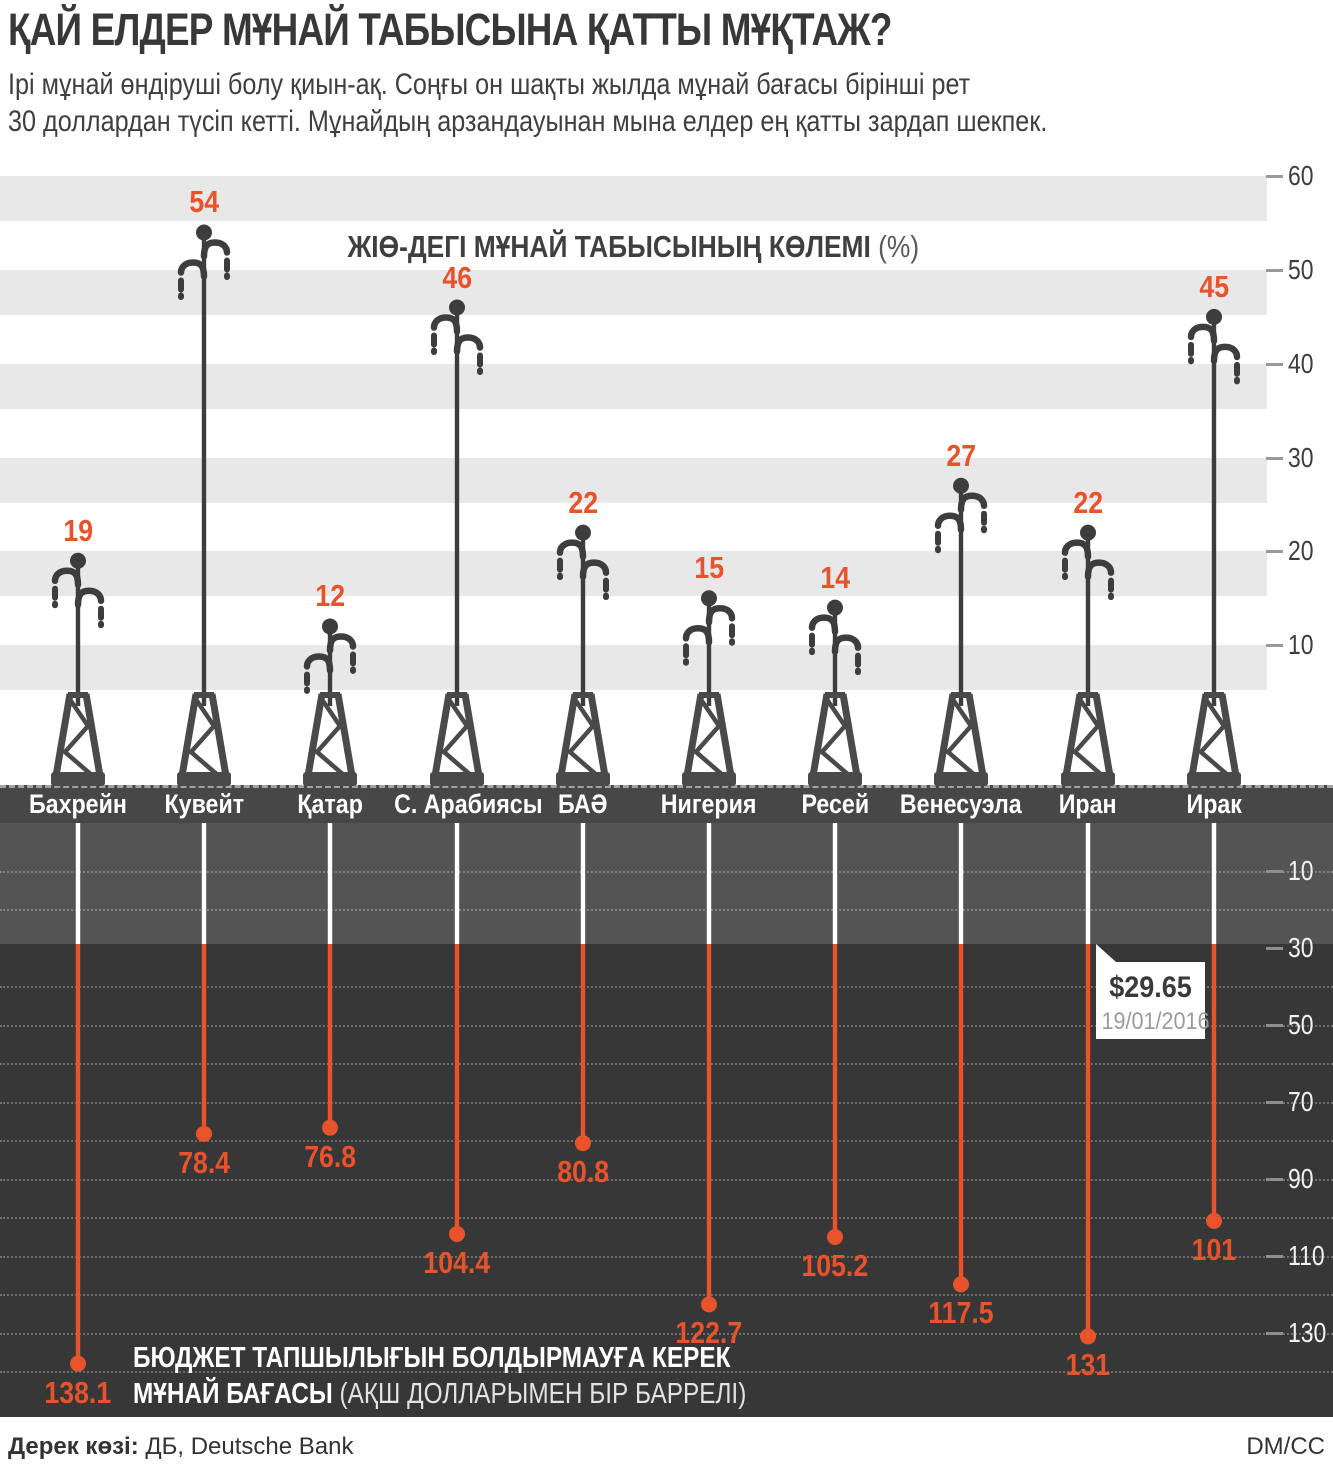 Image resolution: width=1333 pixels, height=1475 pixels. Describe the element at coordinates (246, 1446) in the screenshot. I see `source-value: ДБ, Deutsche Bank` at that location.